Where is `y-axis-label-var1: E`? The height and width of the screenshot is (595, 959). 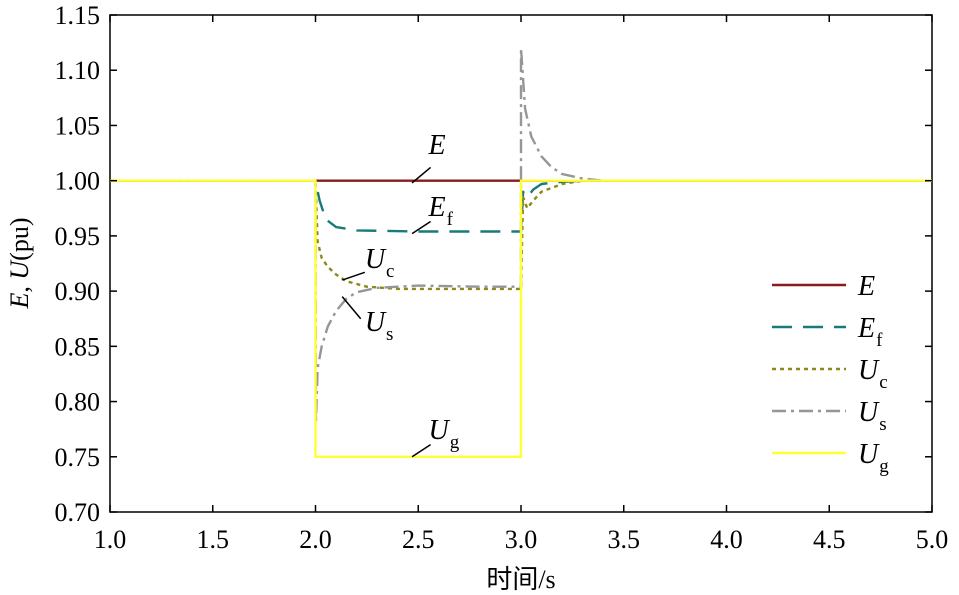
y-axis-label-var1: E is located at coordinates (19, 301).